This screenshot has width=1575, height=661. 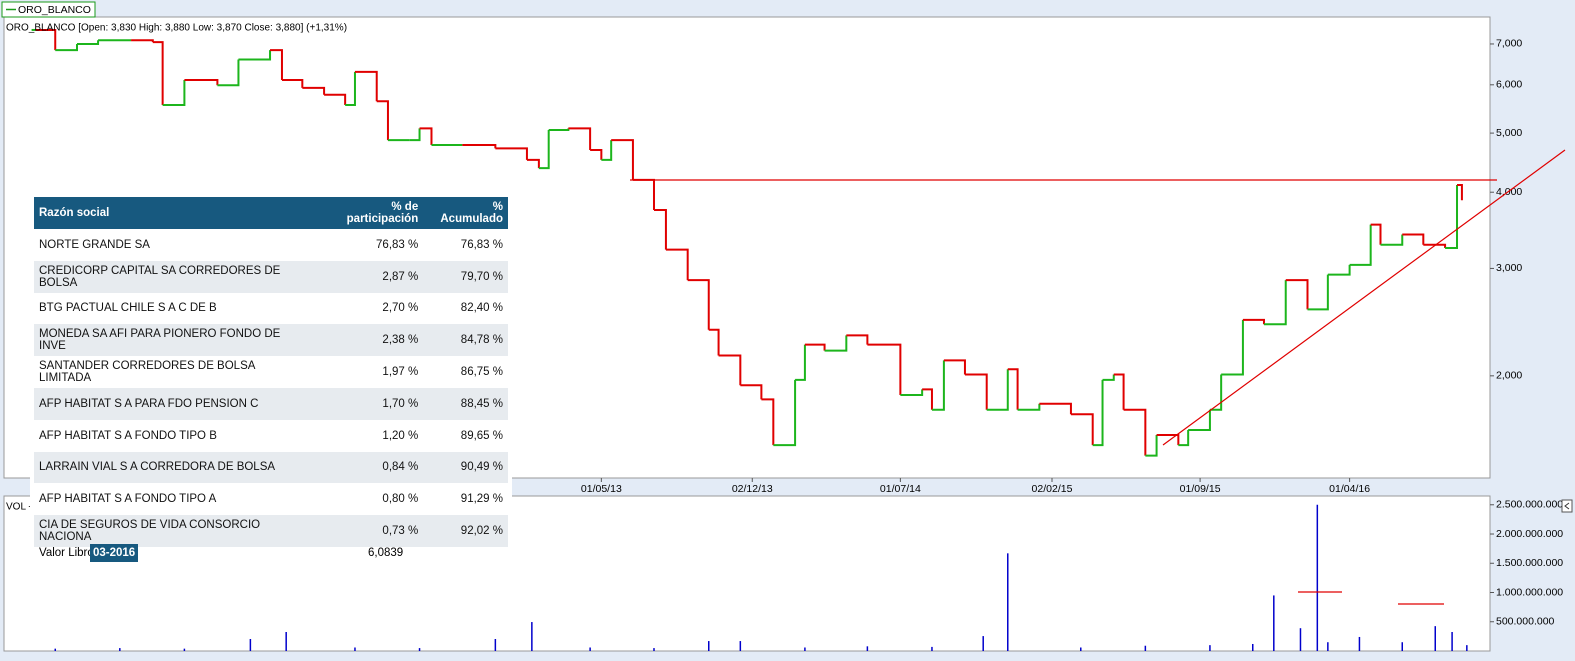 I want to click on table-cell: 1,70 %, so click(x=368, y=403).